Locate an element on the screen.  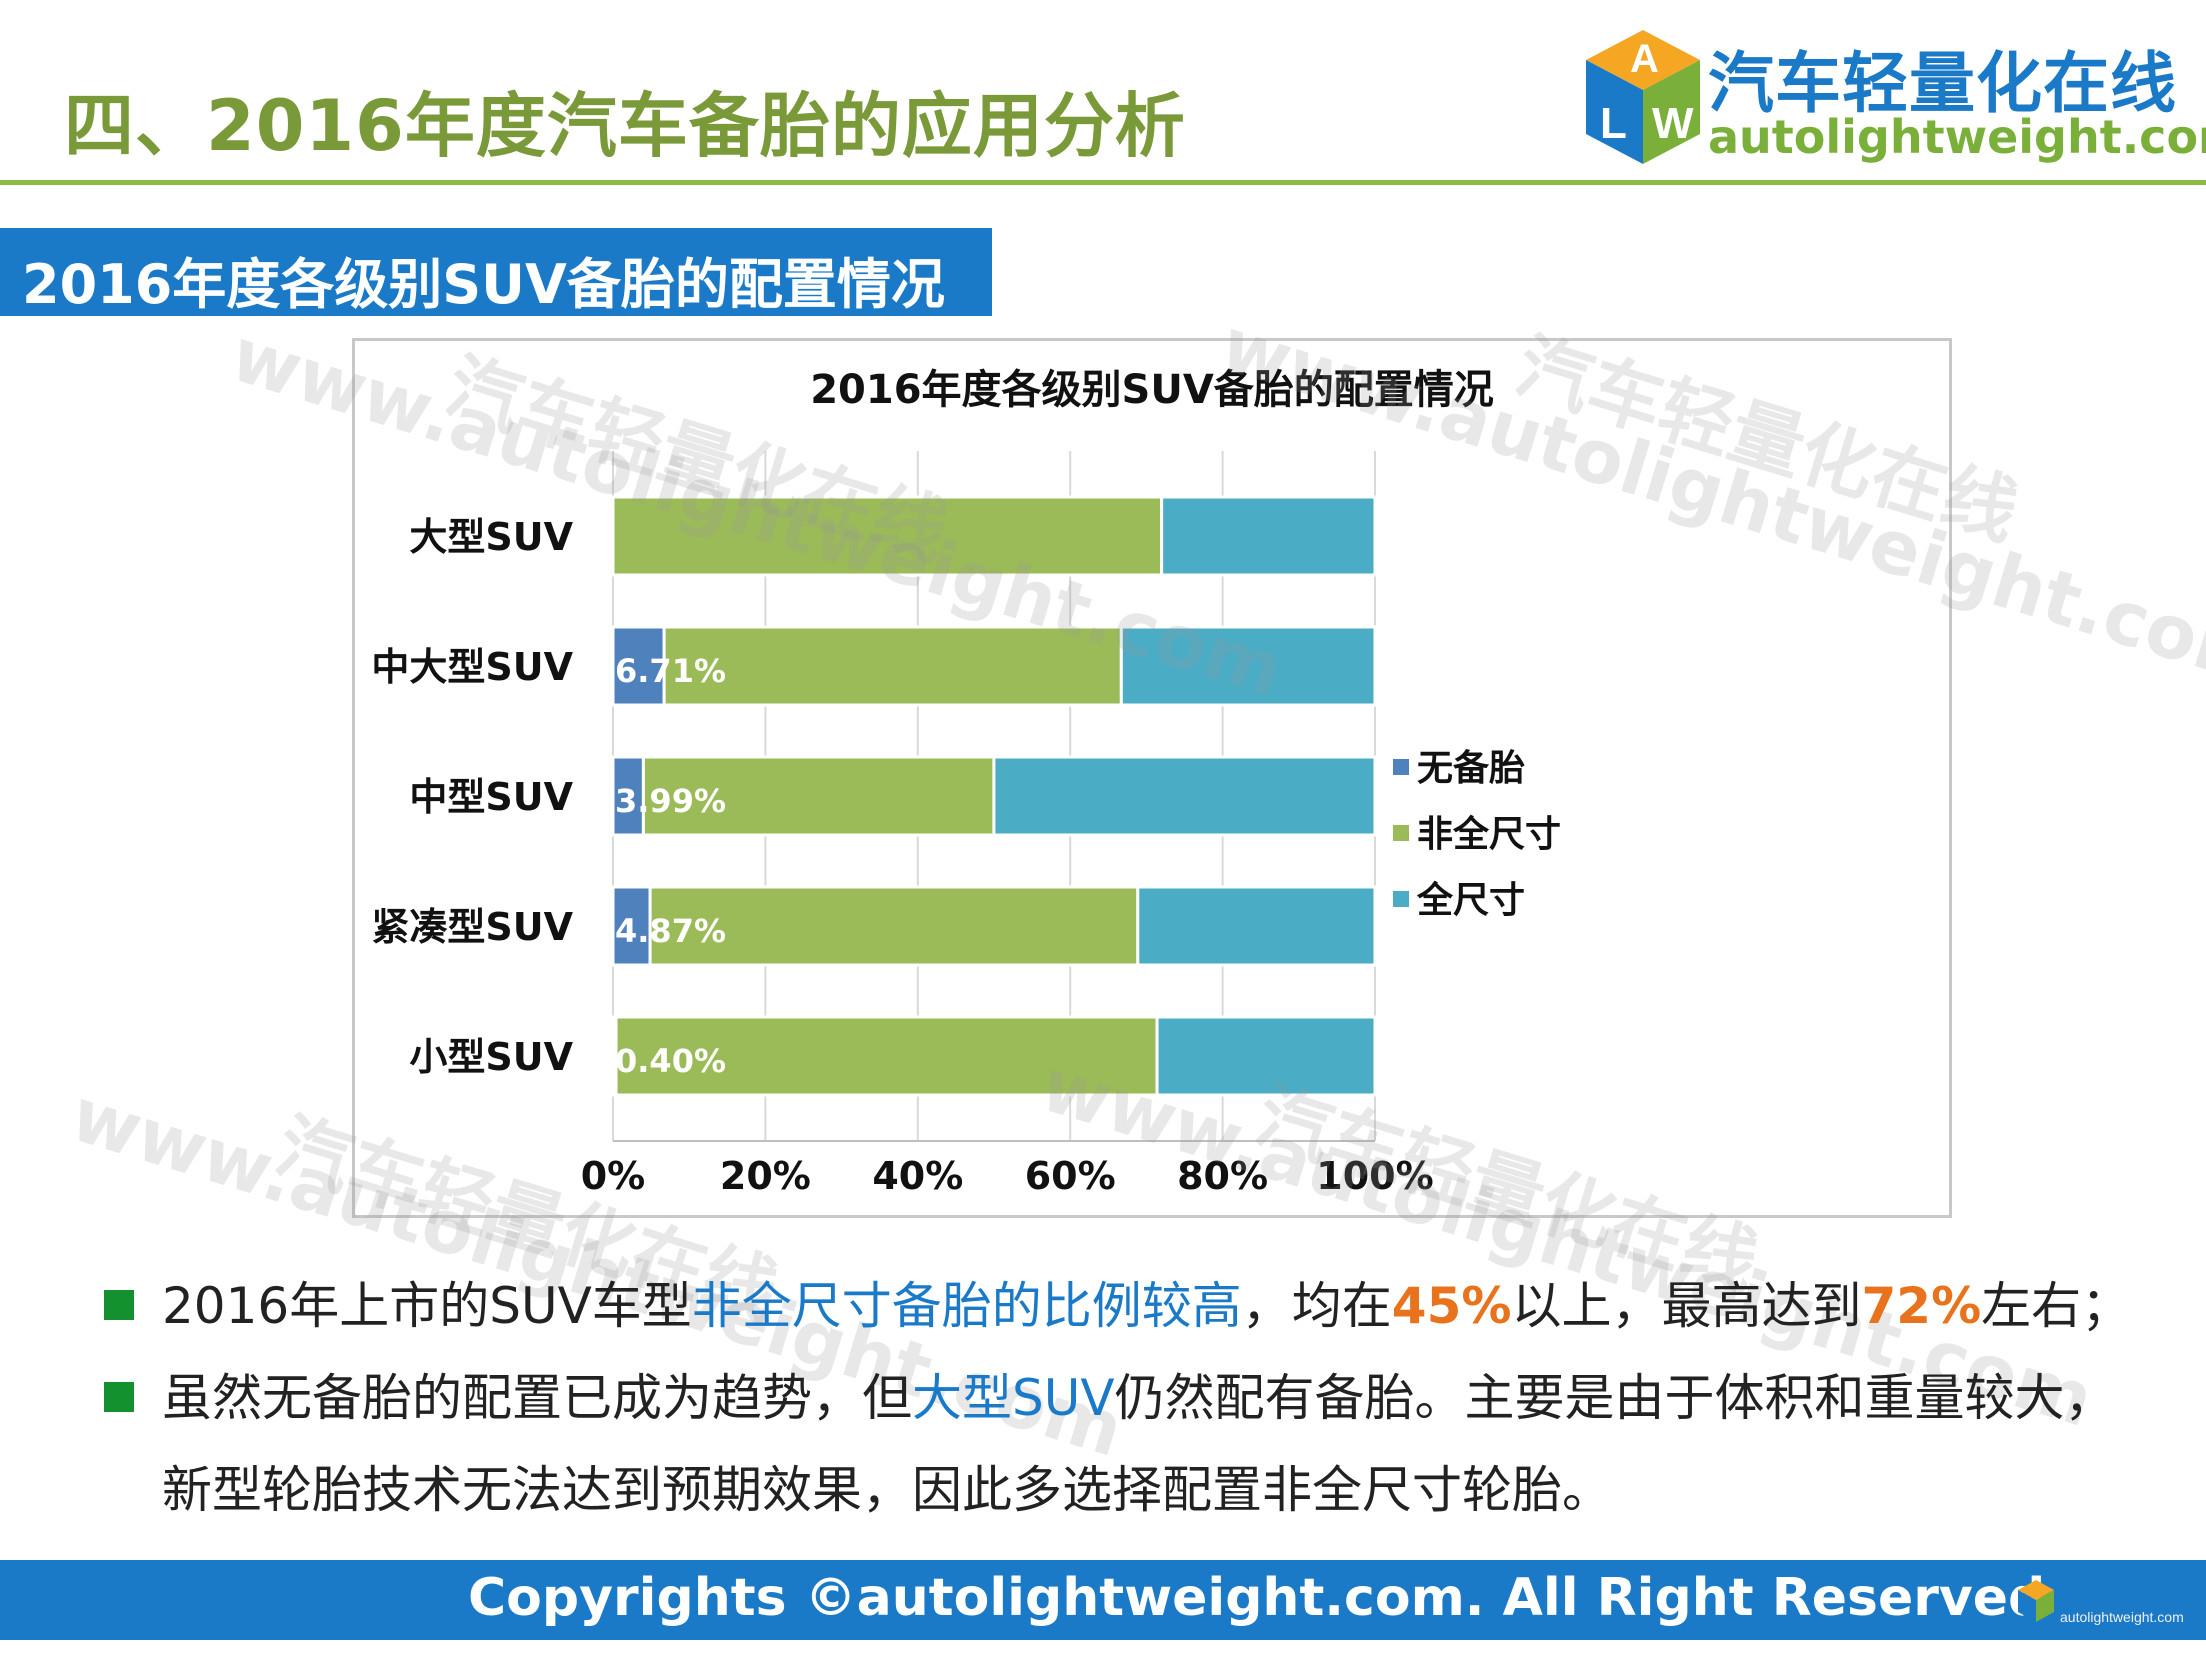
brand-logo: A L W 汽车轻量化在线 autolightweight.com is located at coordinates (1892, 97).